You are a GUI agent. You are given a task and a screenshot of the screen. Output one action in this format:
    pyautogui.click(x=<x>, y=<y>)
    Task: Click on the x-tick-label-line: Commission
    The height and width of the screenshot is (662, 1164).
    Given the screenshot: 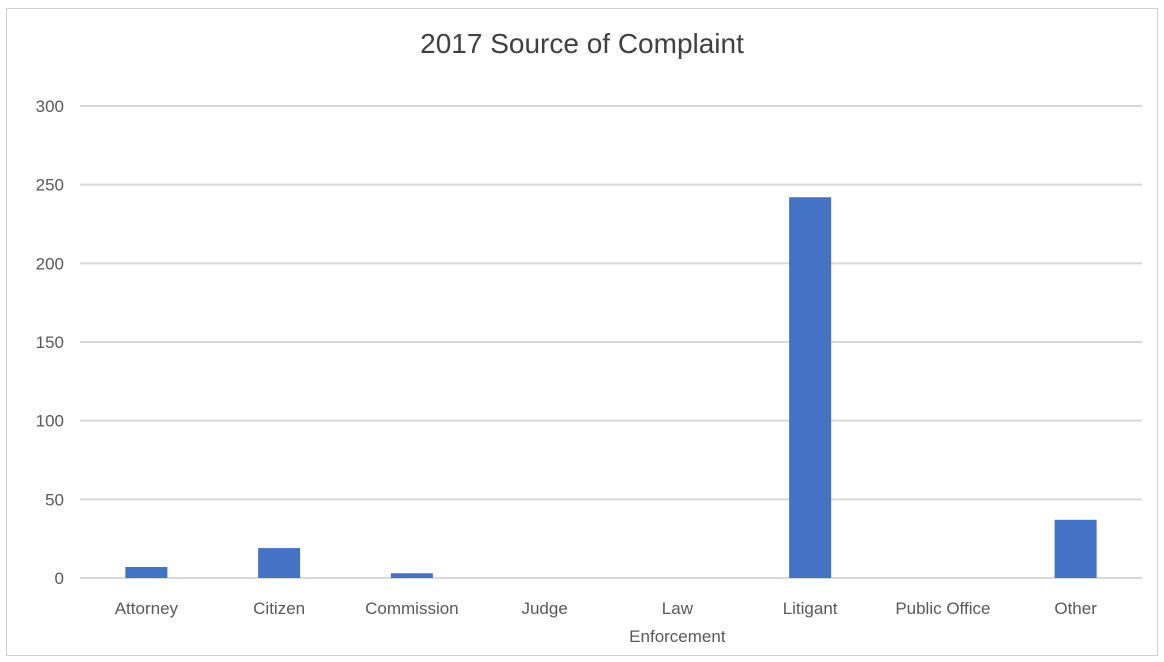 What is the action you would take?
    pyautogui.click(x=412, y=608)
    